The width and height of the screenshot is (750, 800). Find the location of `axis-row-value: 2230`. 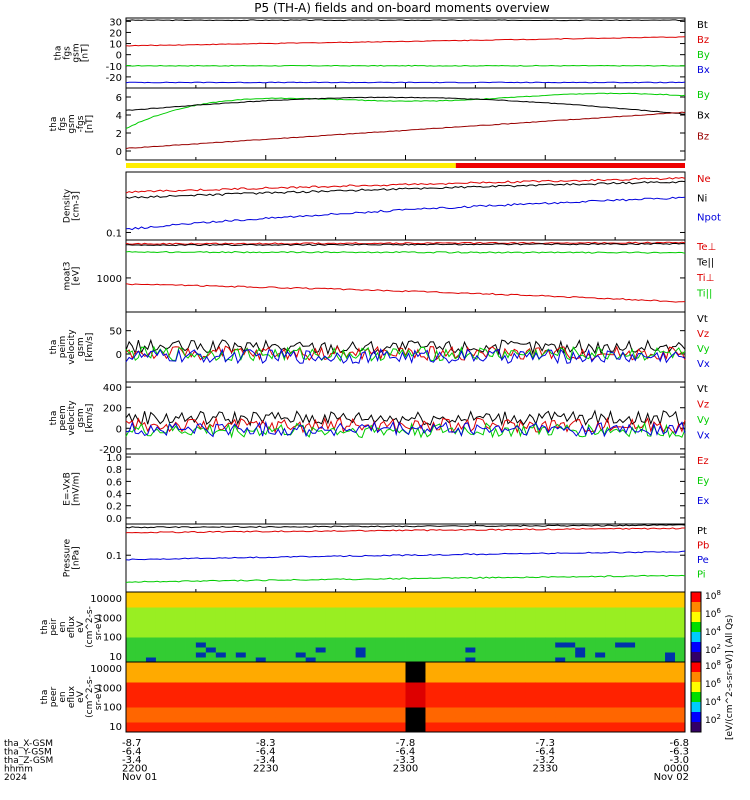

axis-row-value: 2230 is located at coordinates (265, 769).